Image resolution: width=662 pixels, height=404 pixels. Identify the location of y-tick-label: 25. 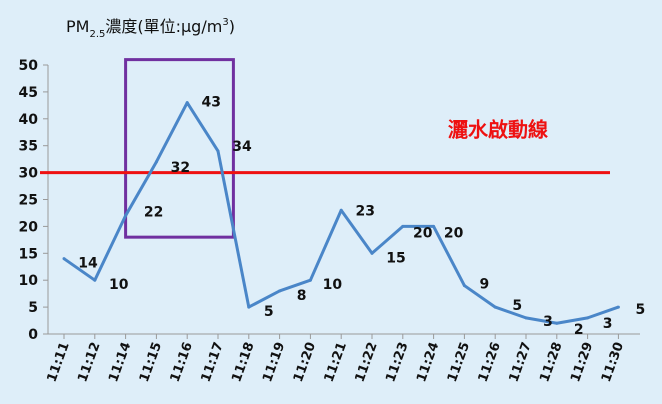
(28, 201).